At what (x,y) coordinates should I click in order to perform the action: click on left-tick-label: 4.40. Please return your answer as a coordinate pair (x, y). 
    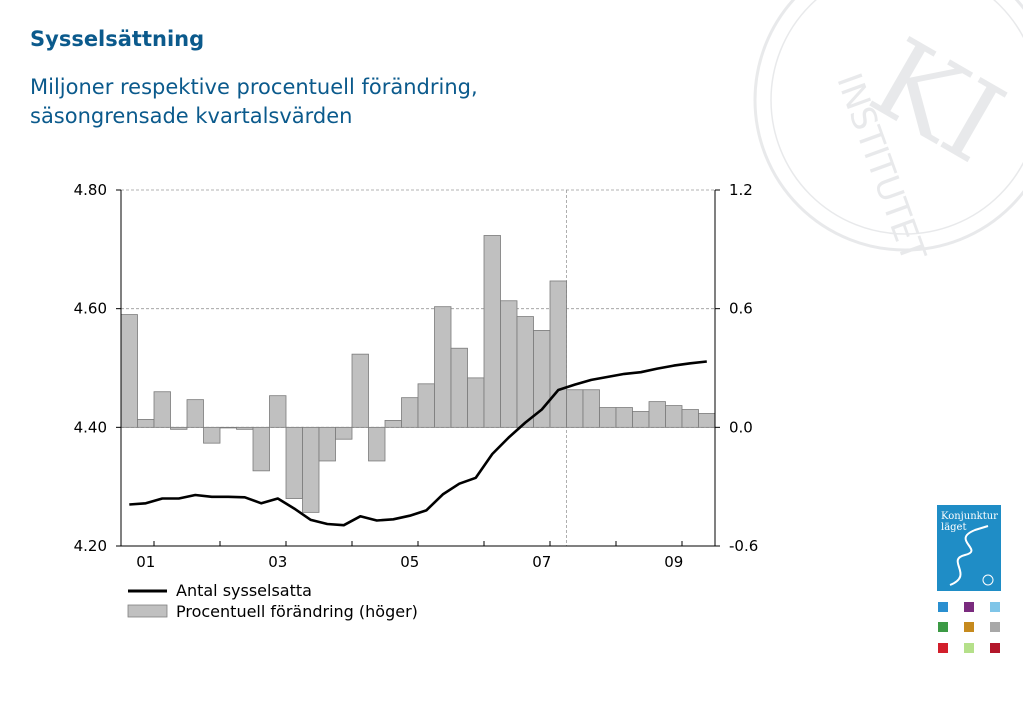
    Looking at the image, I should click on (90, 427).